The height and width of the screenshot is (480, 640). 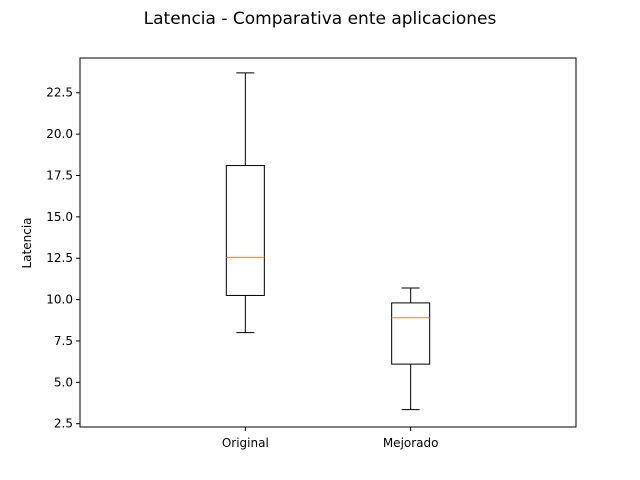 What do you see at coordinates (59, 134) in the screenshot?
I see `y-tick-label: 20.0` at bounding box center [59, 134].